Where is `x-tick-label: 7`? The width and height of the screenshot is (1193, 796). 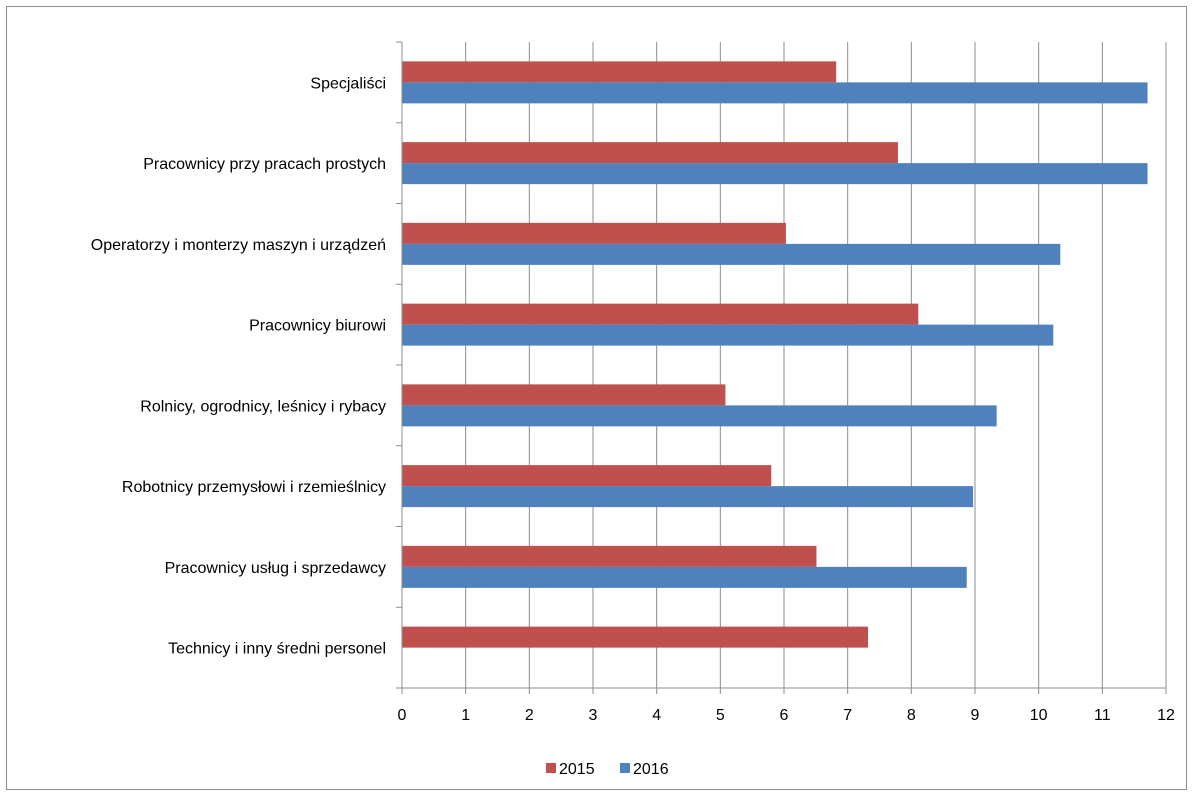 x-tick-label: 7 is located at coordinates (847, 715).